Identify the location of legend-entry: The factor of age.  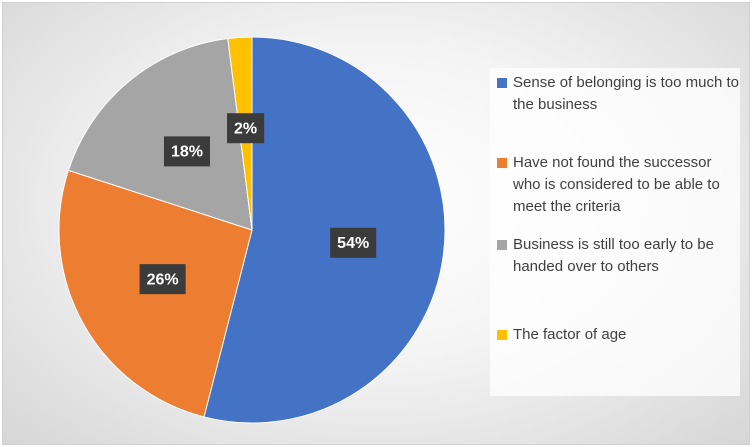
(620, 335).